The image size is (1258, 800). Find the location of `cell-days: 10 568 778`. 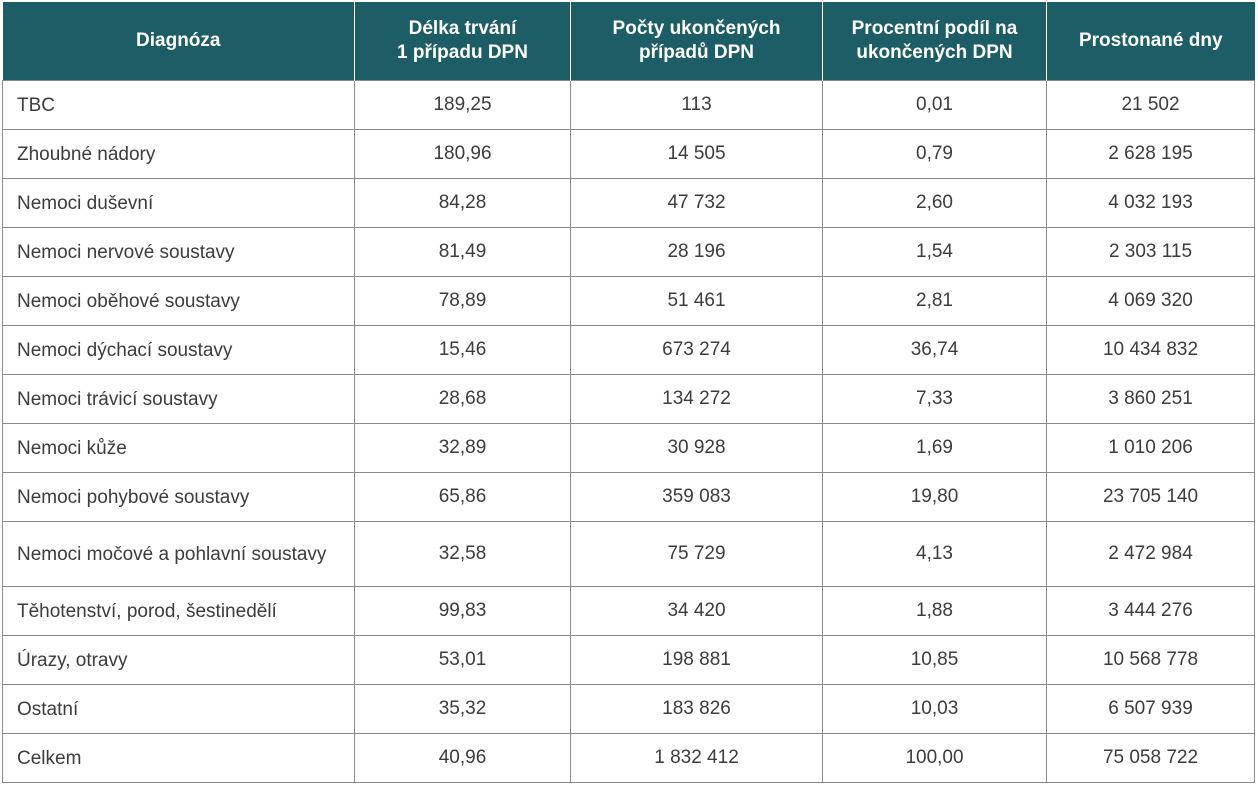

cell-days: 10 568 778 is located at coordinates (1150, 660).